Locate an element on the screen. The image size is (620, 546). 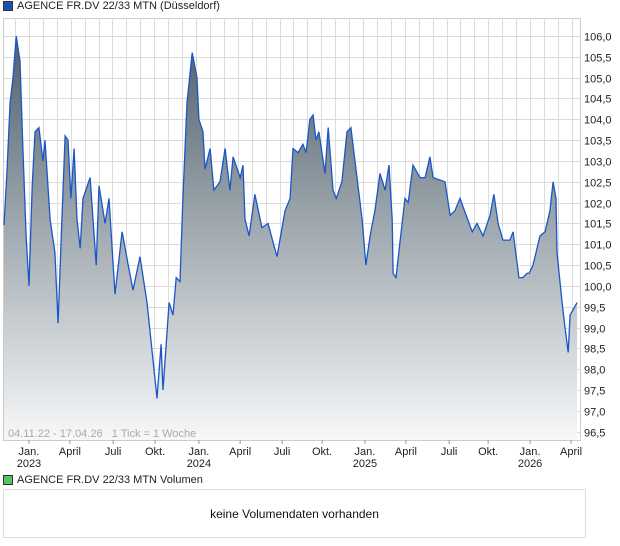
y-tick-label: 98,5 is located at coordinates (594, 350).